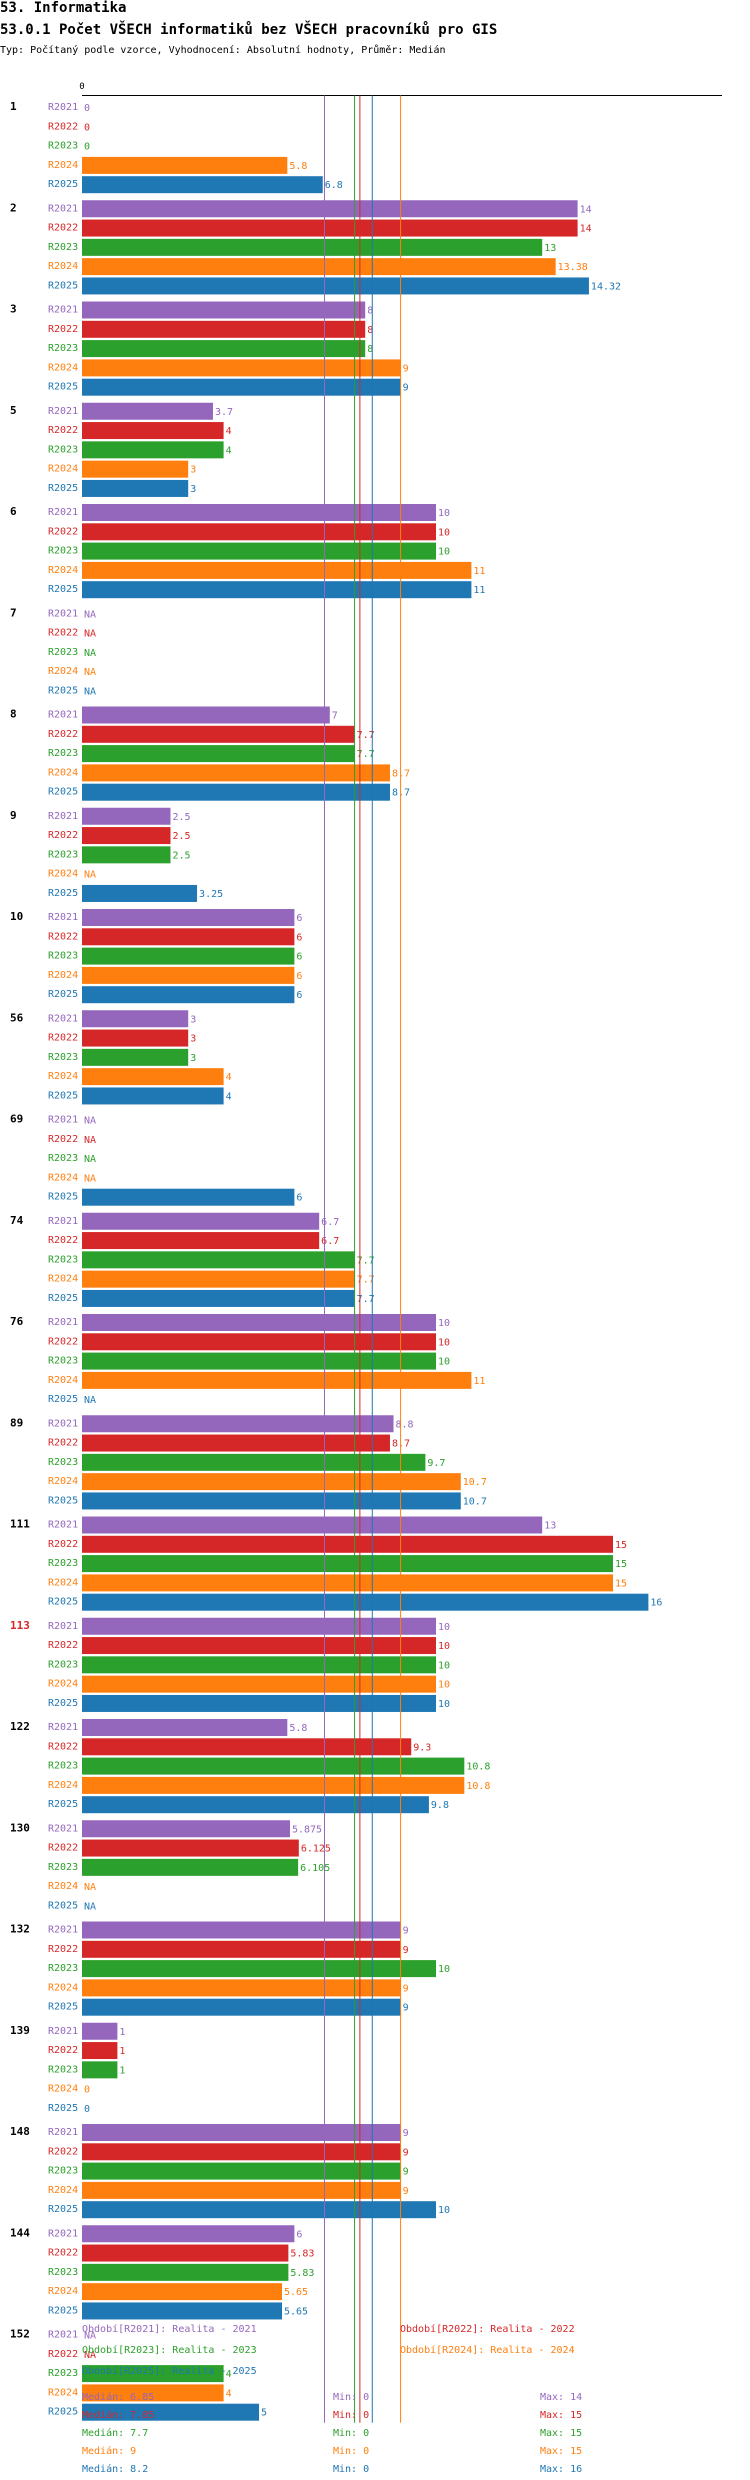 This screenshot has height=2480, width=750. What do you see at coordinates (586, 209) in the screenshot?
I see `data-label: 14` at bounding box center [586, 209].